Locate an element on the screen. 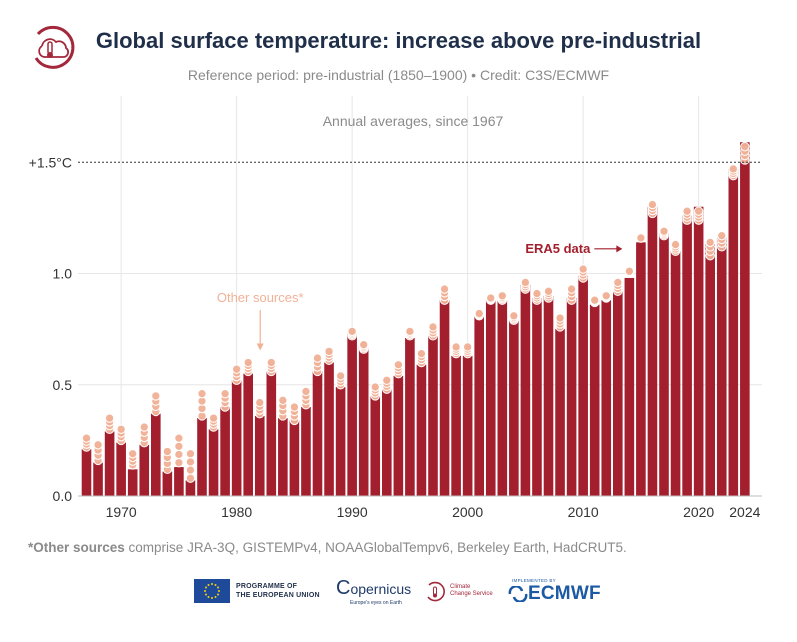 Image resolution: width=797 pixels, height=642 pixels. other-dot-1987 is located at coordinates (317, 358).